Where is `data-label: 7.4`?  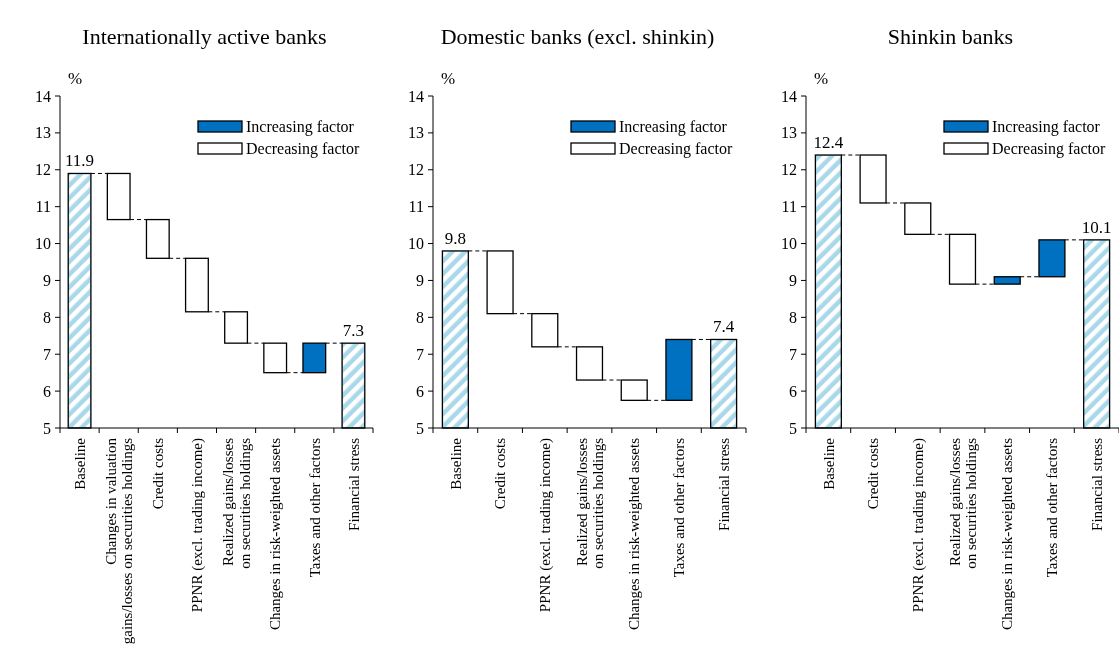
data-label: 7.4 is located at coordinates (724, 327).